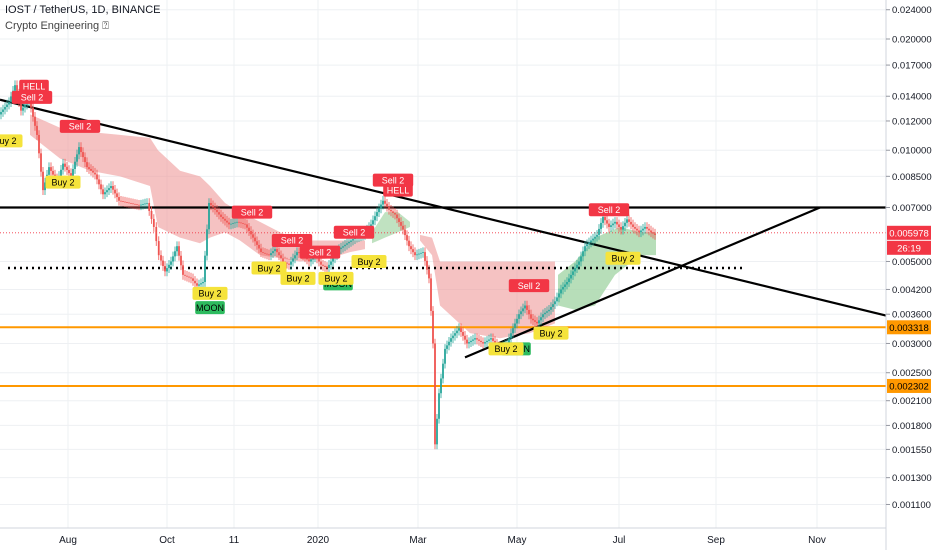  I want to click on y-tick-label: 0.024000, so click(912, 10).